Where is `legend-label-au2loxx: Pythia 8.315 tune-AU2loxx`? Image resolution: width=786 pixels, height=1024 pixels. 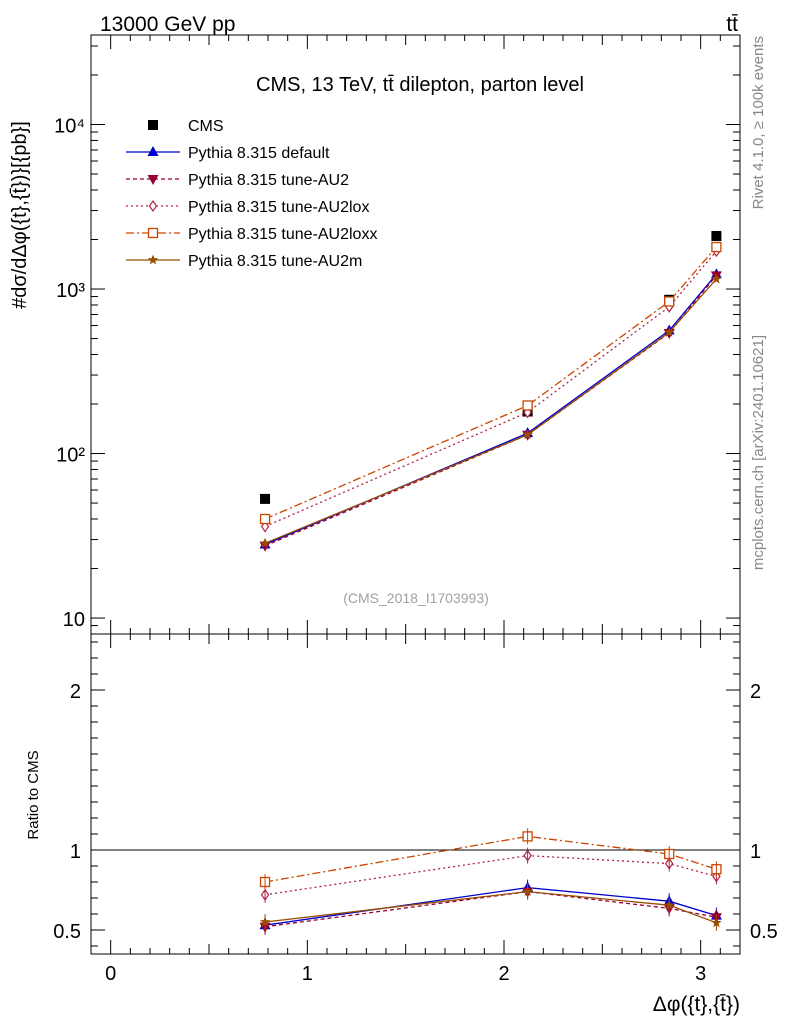 legend-label-au2loxx: Pythia 8.315 tune-AU2loxx is located at coordinates (282, 234).